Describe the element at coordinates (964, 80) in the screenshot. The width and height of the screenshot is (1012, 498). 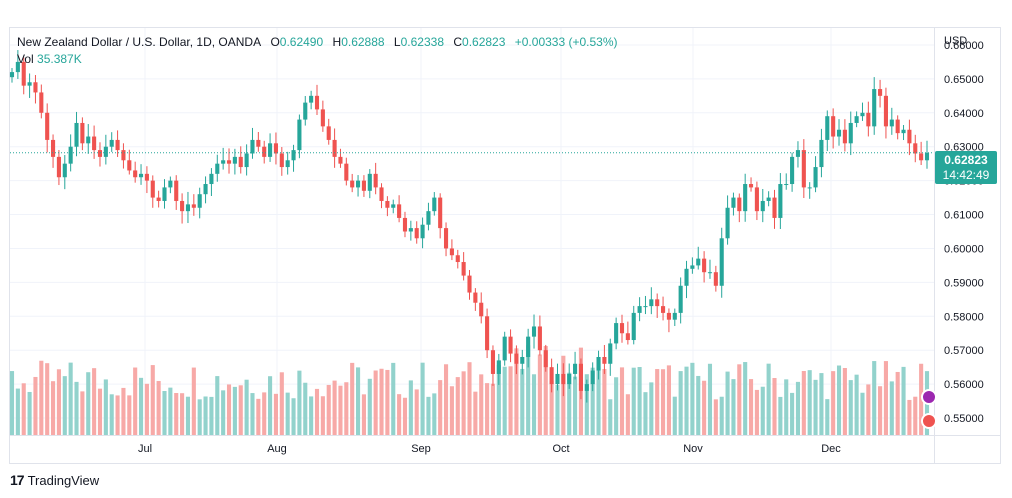
I see `y-tick-label: 0.65000` at that location.